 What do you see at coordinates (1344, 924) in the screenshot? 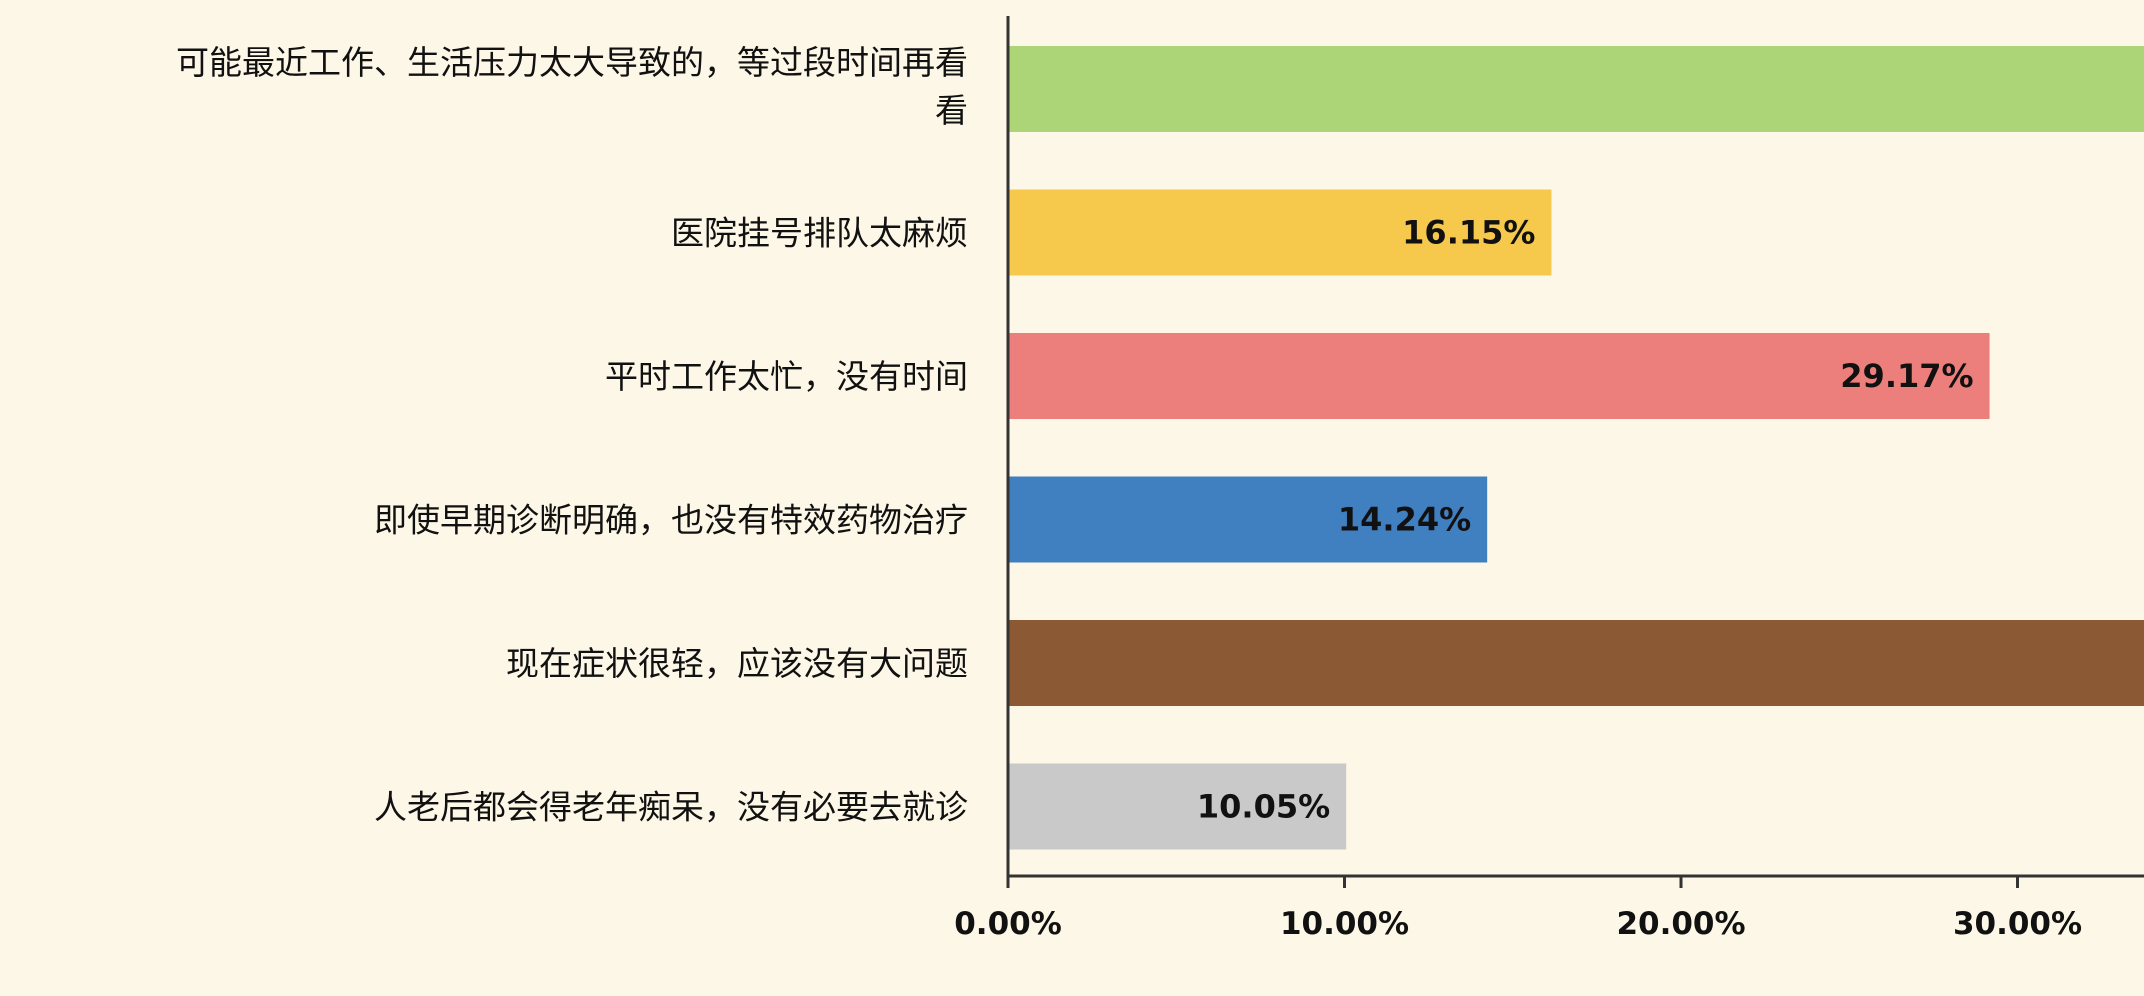
I see `x-tick-label-1: 10.00%` at bounding box center [1344, 924].